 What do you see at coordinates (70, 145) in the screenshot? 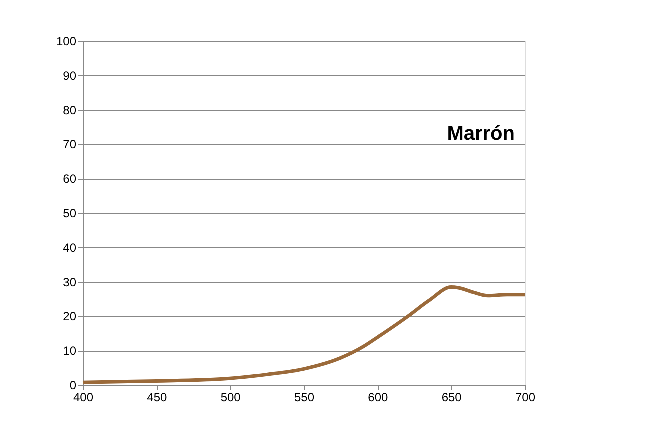
I see `y-tick-label: 70` at bounding box center [70, 145].